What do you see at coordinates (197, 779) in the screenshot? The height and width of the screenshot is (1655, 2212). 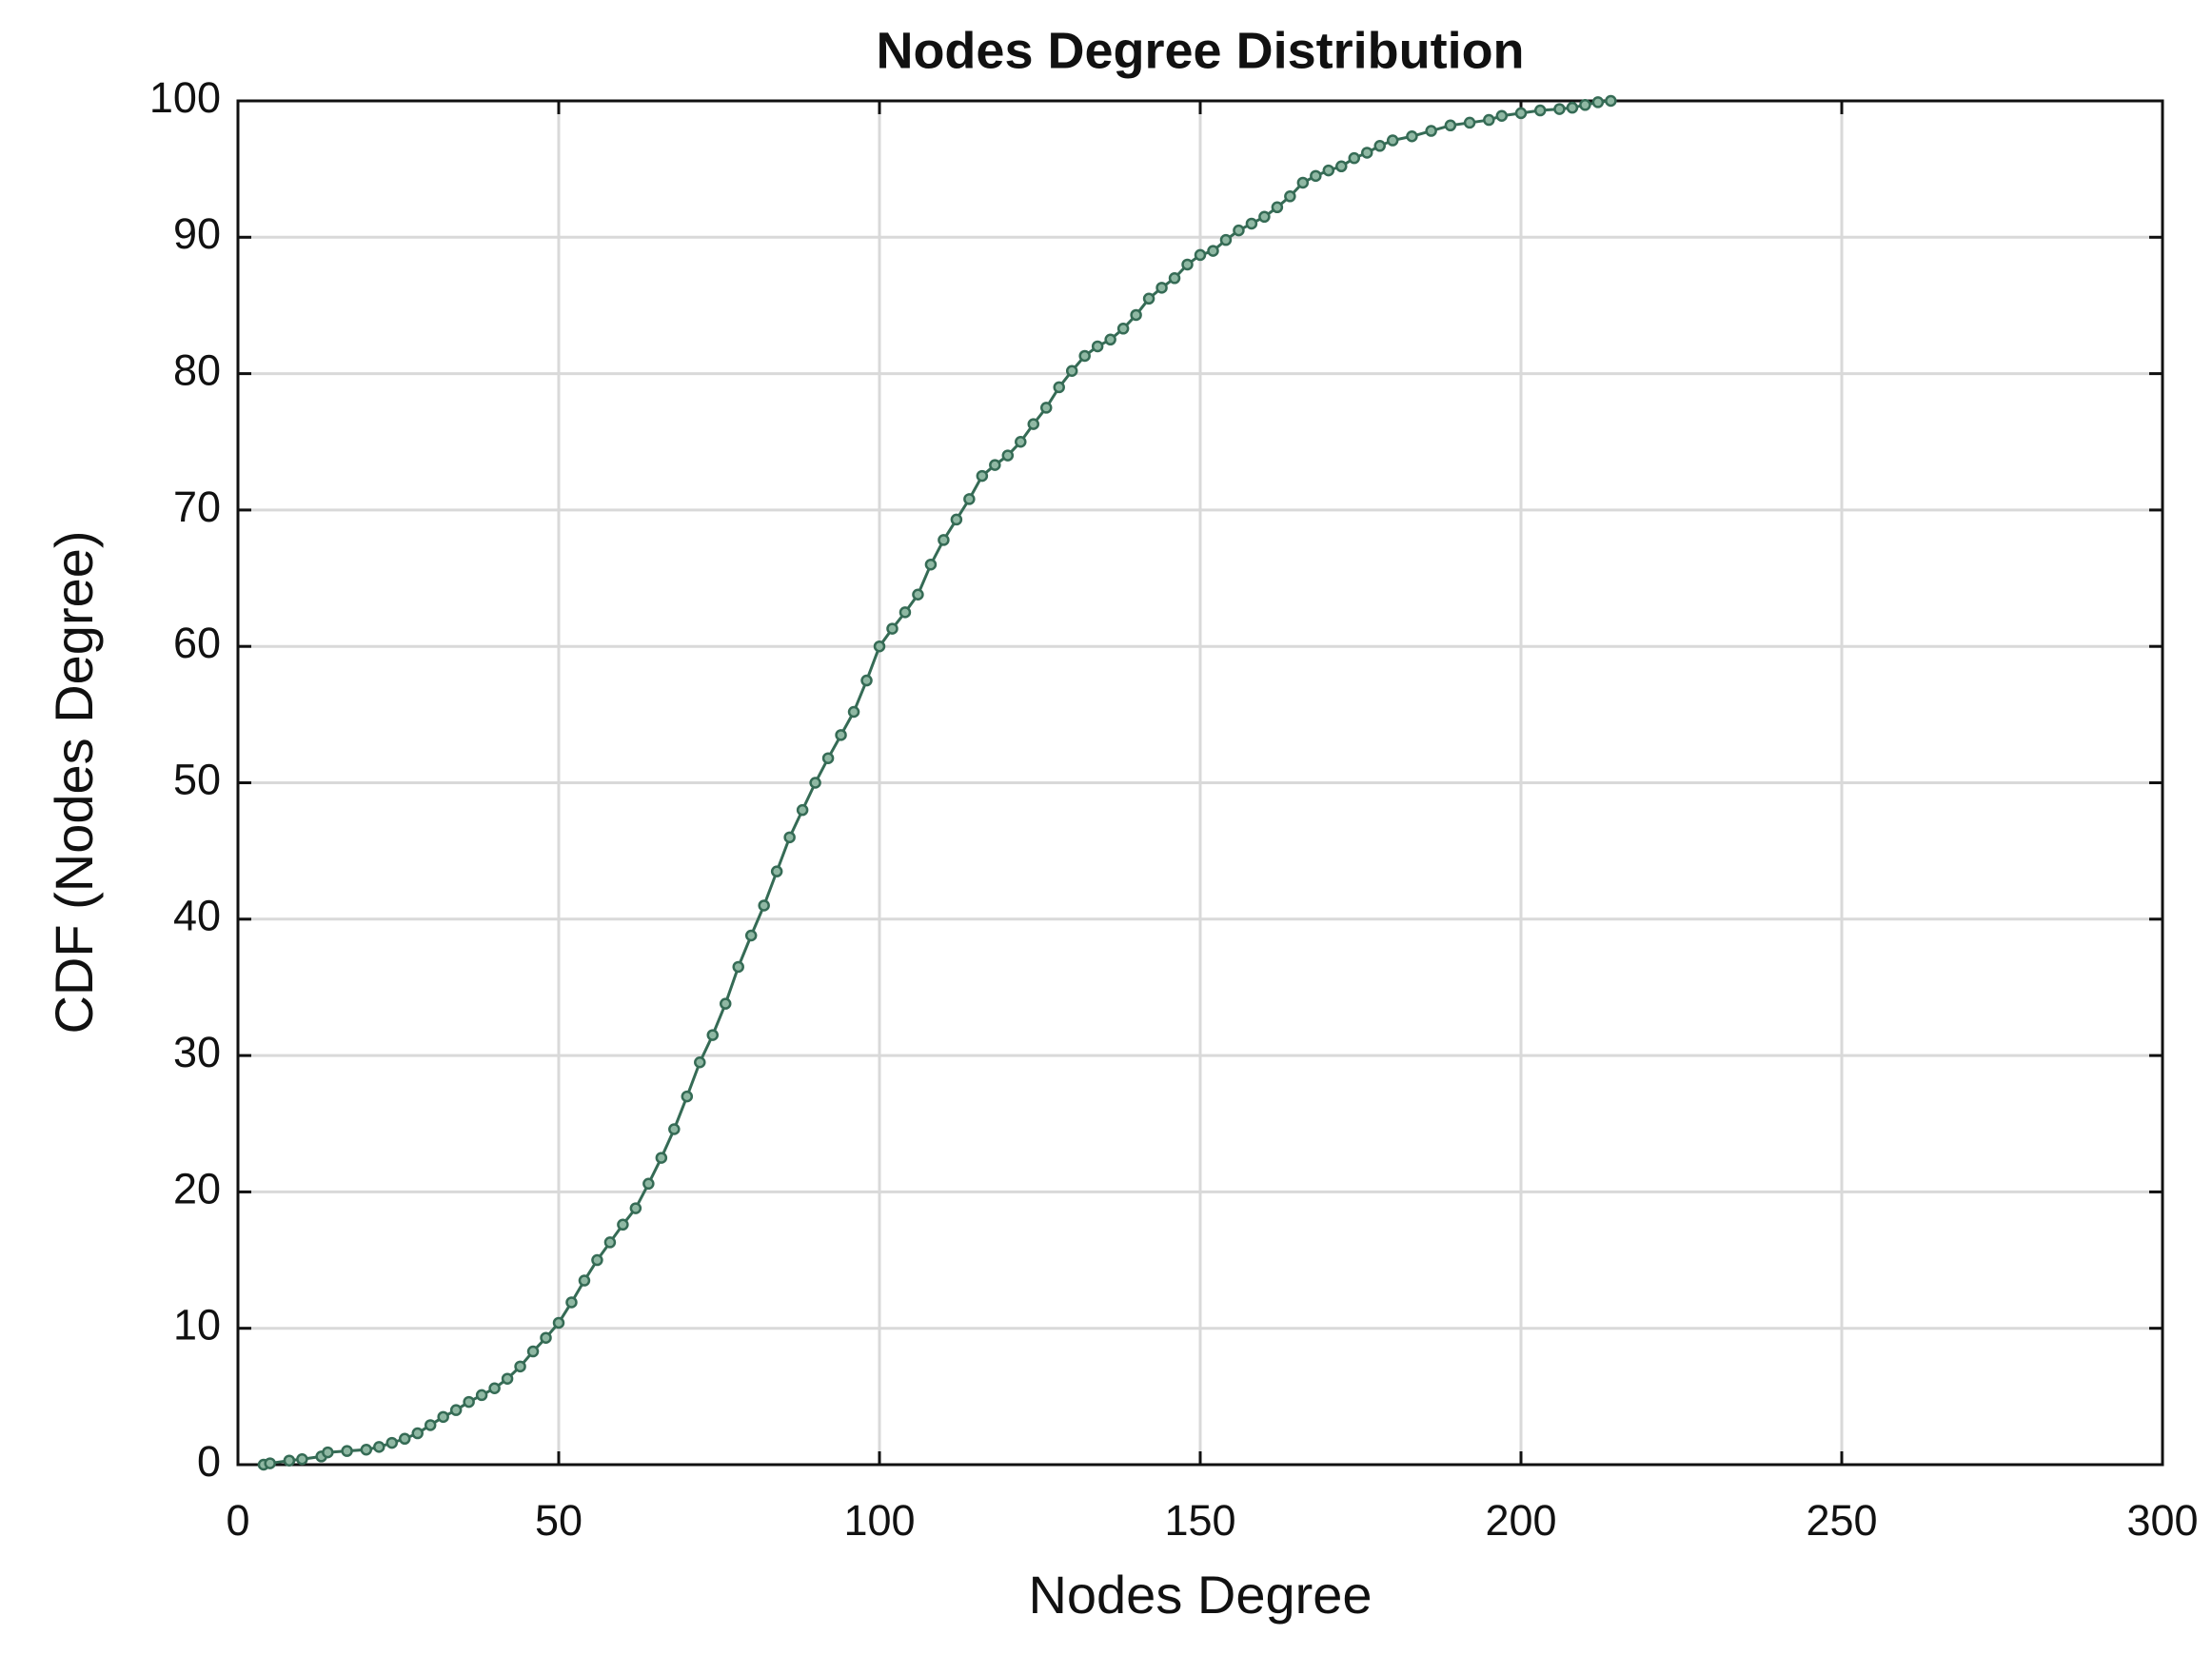 I see `y-tick-label: 50` at bounding box center [197, 779].